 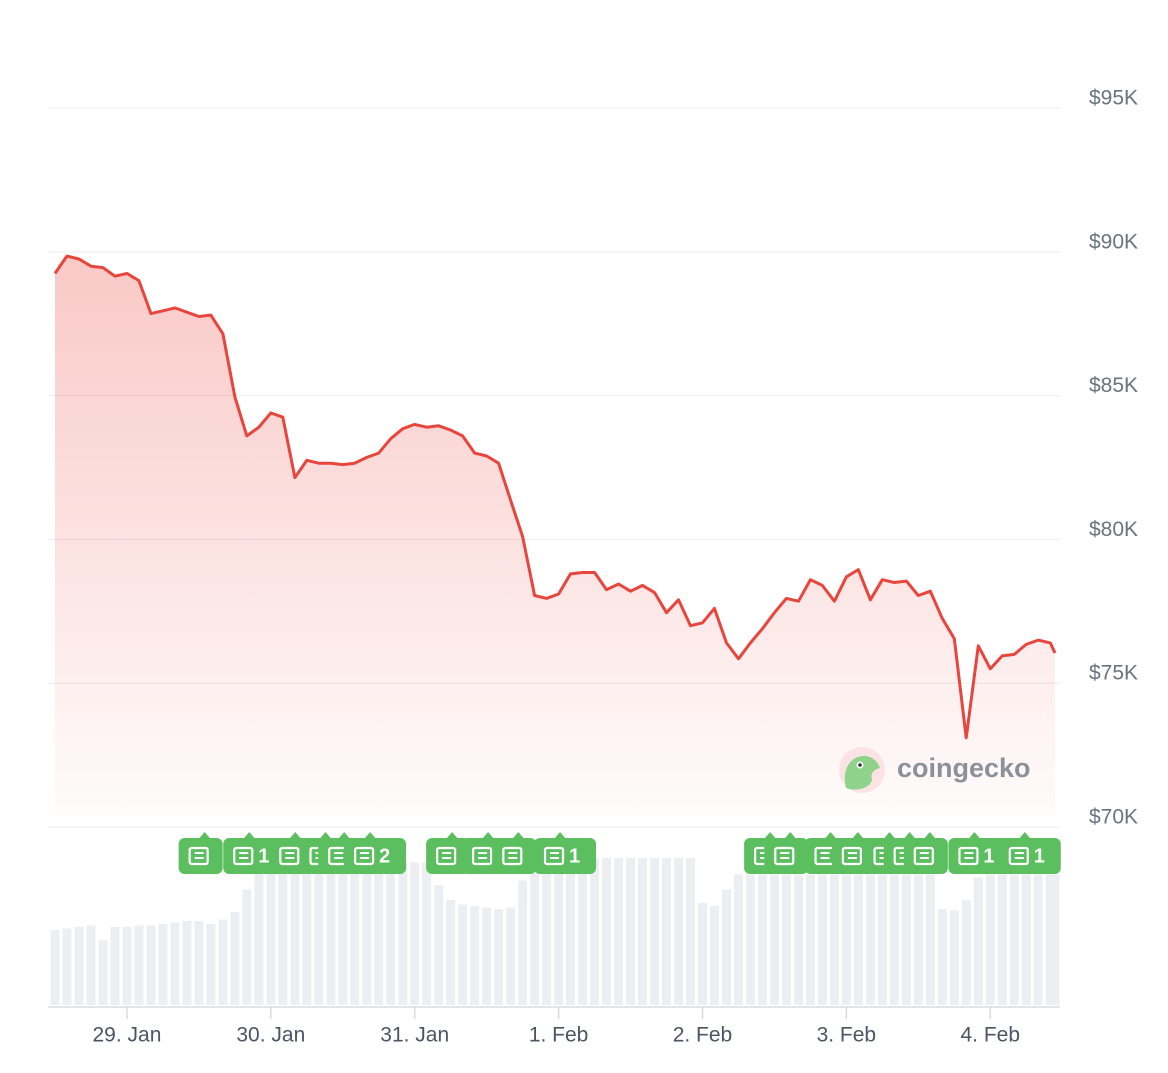 I want to click on y-tick-label: $75K, so click(x=1113, y=673).